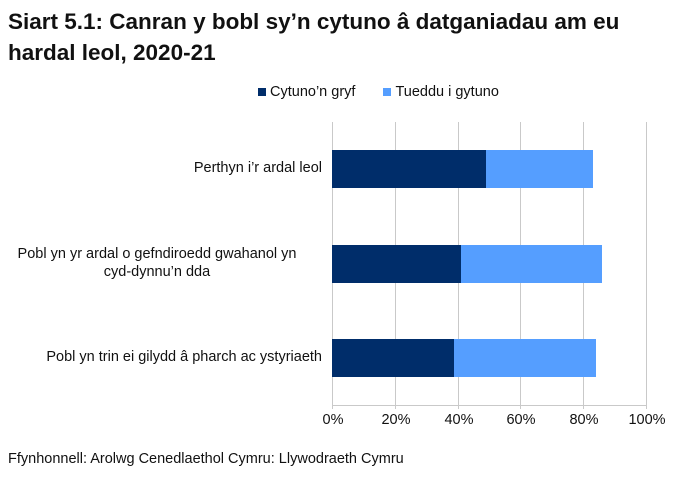 The width and height of the screenshot is (683, 477). I want to click on x-tick-label: 80%, so click(584, 420).